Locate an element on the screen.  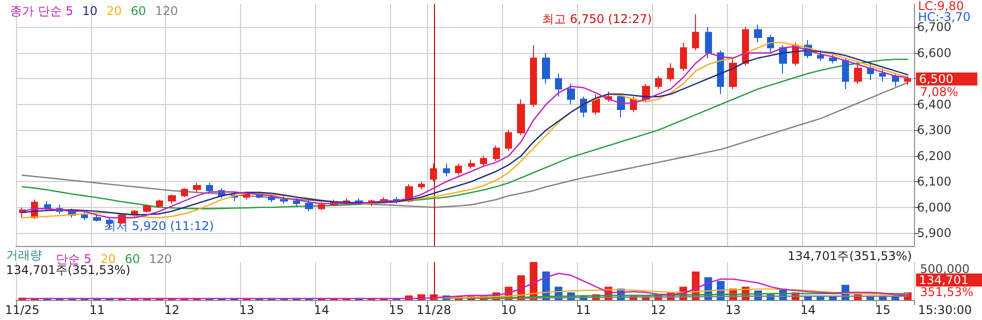
x-tick-label: 10 is located at coordinates (508, 310).